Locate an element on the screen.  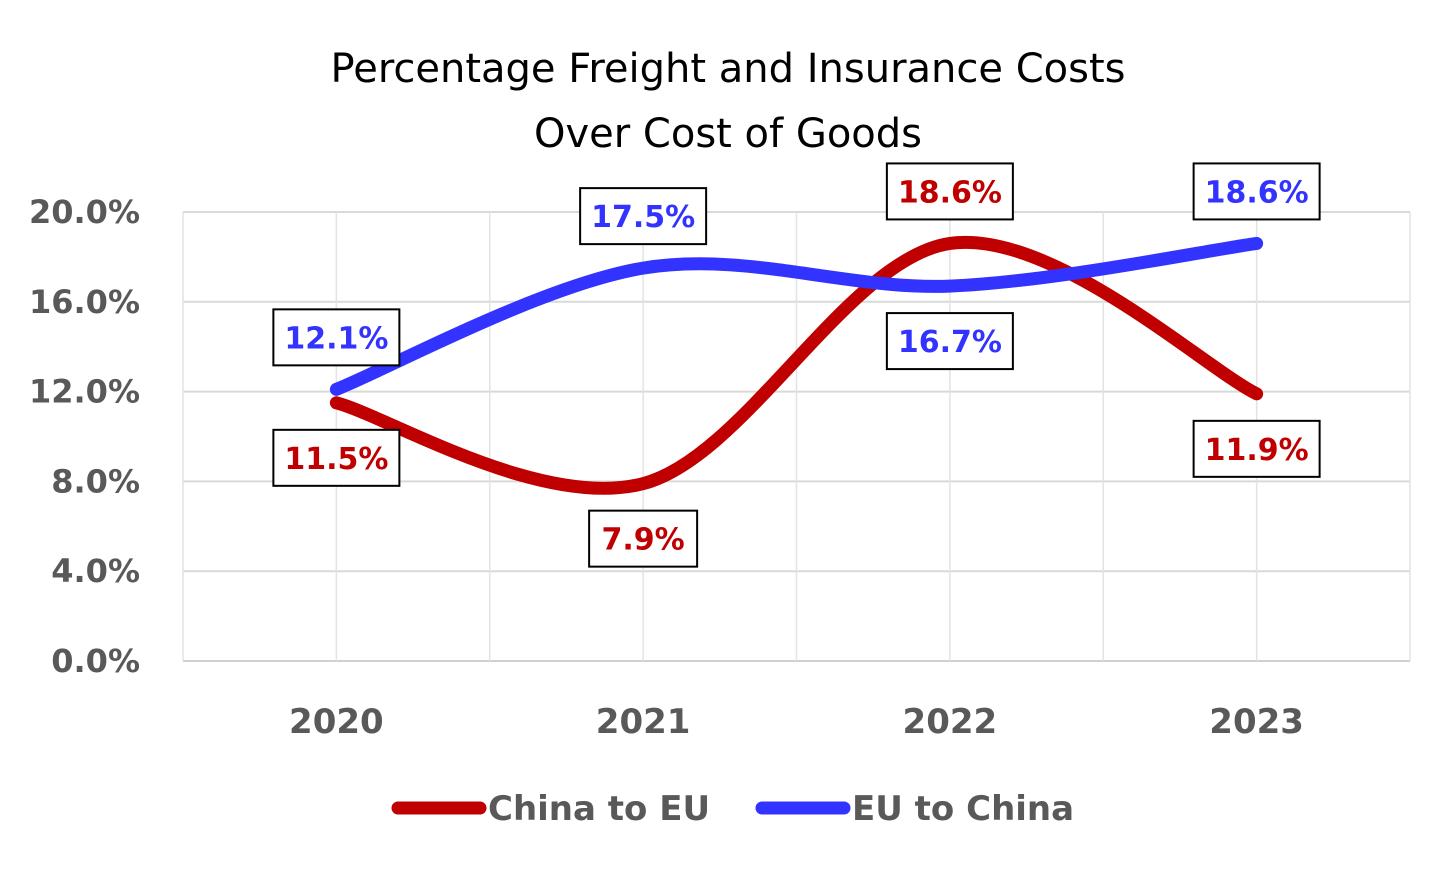
data-label-text: 16.7% is located at coordinates (950, 342).